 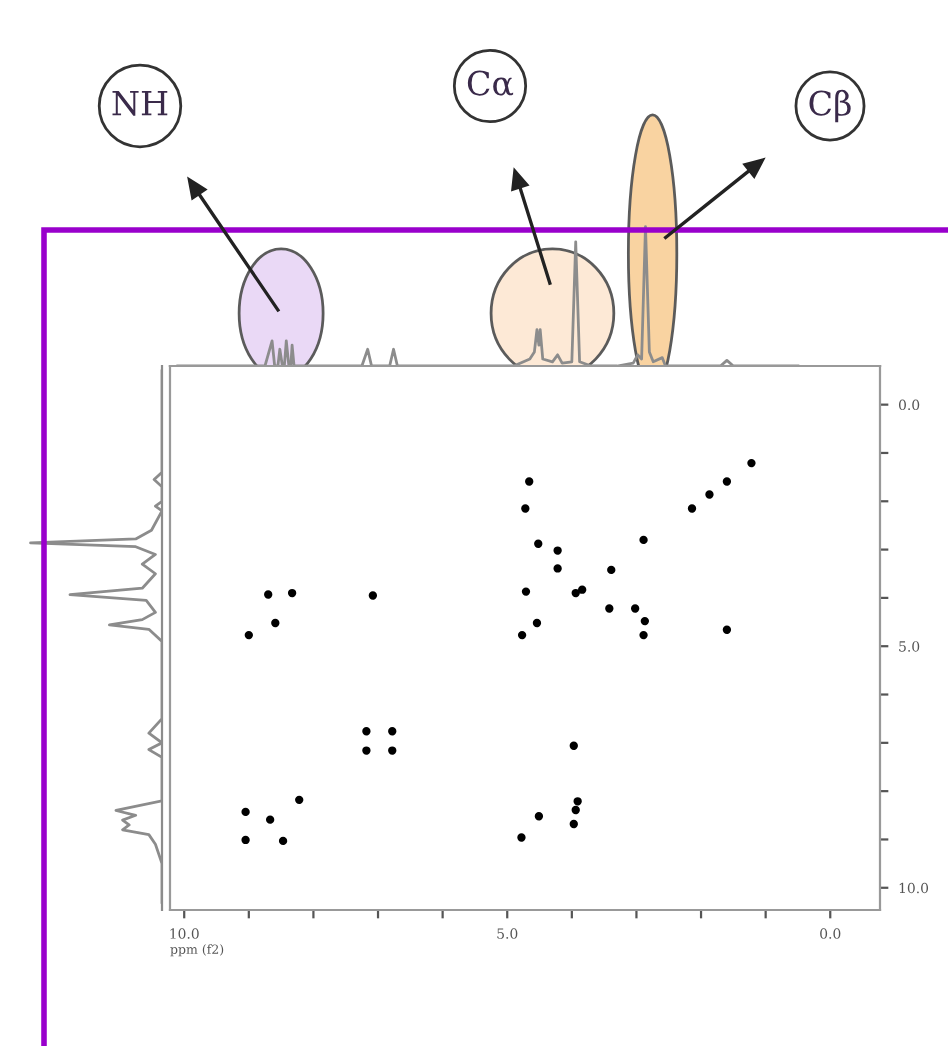 I want to click on text: Cβ, so click(x=830, y=106).